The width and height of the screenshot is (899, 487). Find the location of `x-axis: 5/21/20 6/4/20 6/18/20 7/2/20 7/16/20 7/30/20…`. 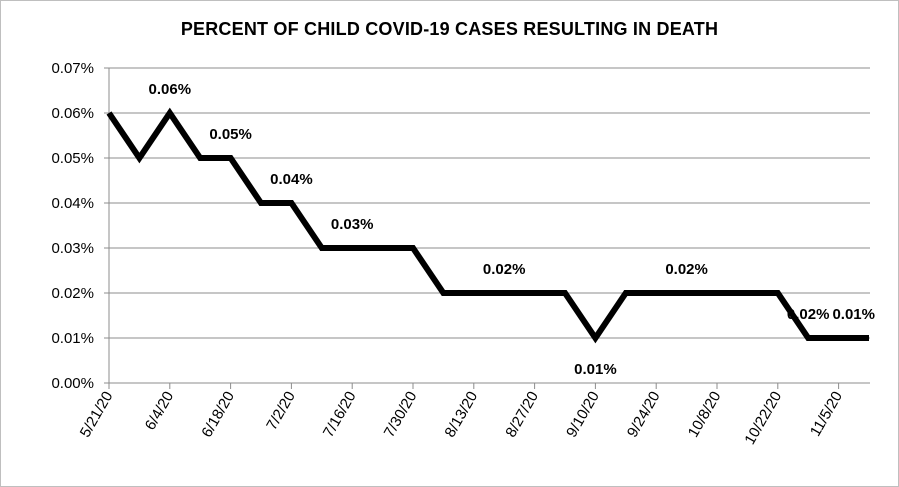

x-axis: 5/21/20 6/4/20 6/18/20 7/2/20 7/16/20 7/30/20… is located at coordinates (473, 415).